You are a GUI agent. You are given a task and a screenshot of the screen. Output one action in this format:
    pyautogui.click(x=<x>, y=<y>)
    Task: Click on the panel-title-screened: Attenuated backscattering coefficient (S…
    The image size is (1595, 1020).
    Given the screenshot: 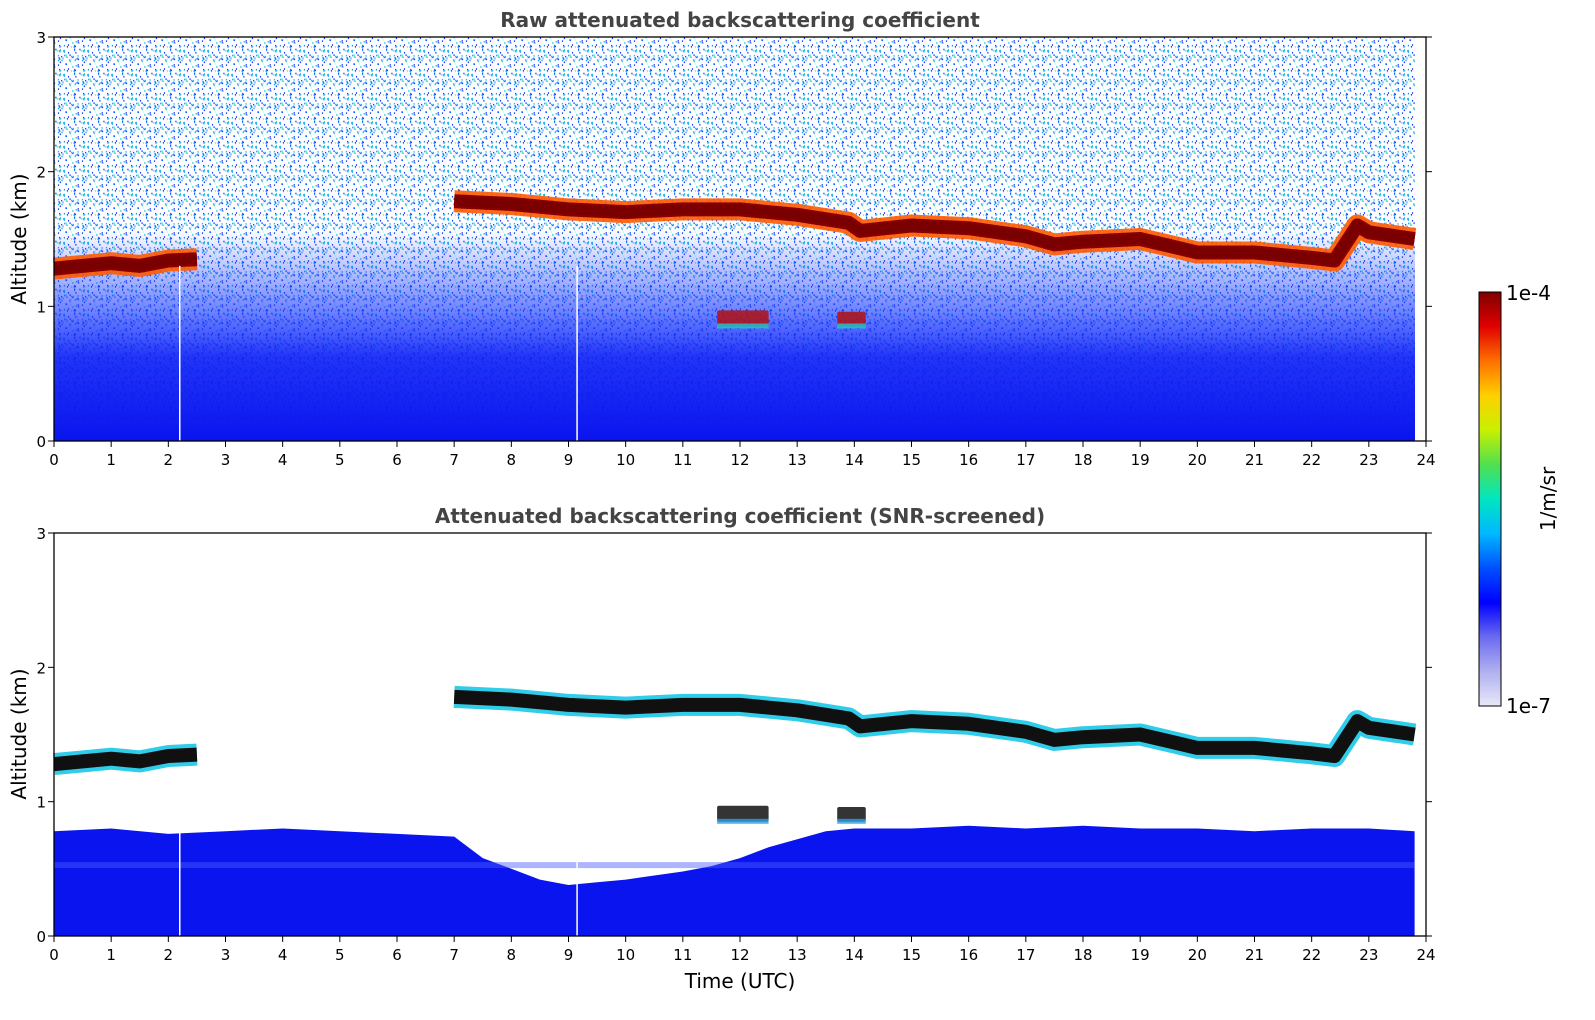 What is the action you would take?
    pyautogui.click(x=740, y=516)
    